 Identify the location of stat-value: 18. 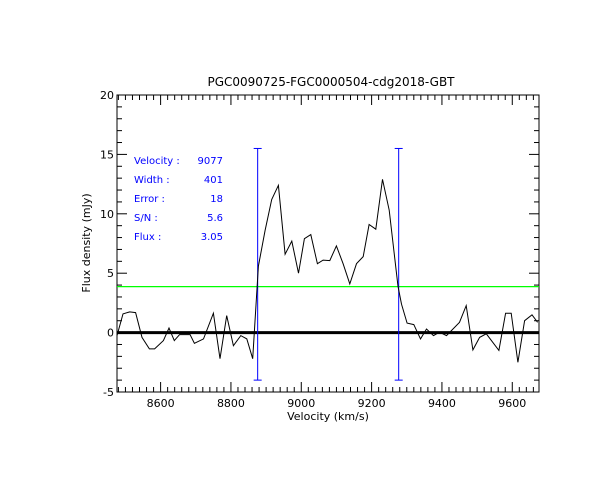
(216, 199).